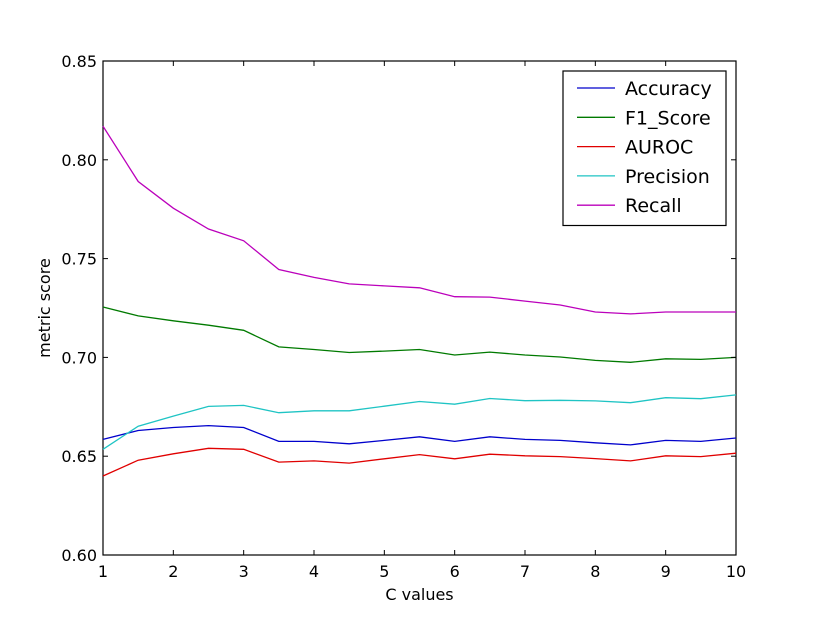  I want to click on y-tick-label: 0.80, so click(79, 160).